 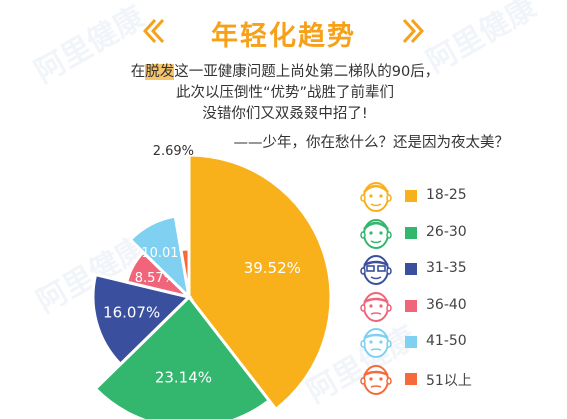 What do you see at coordinates (183, 378) in the screenshot?
I see `pie-label-26-30: 23.14%` at bounding box center [183, 378].